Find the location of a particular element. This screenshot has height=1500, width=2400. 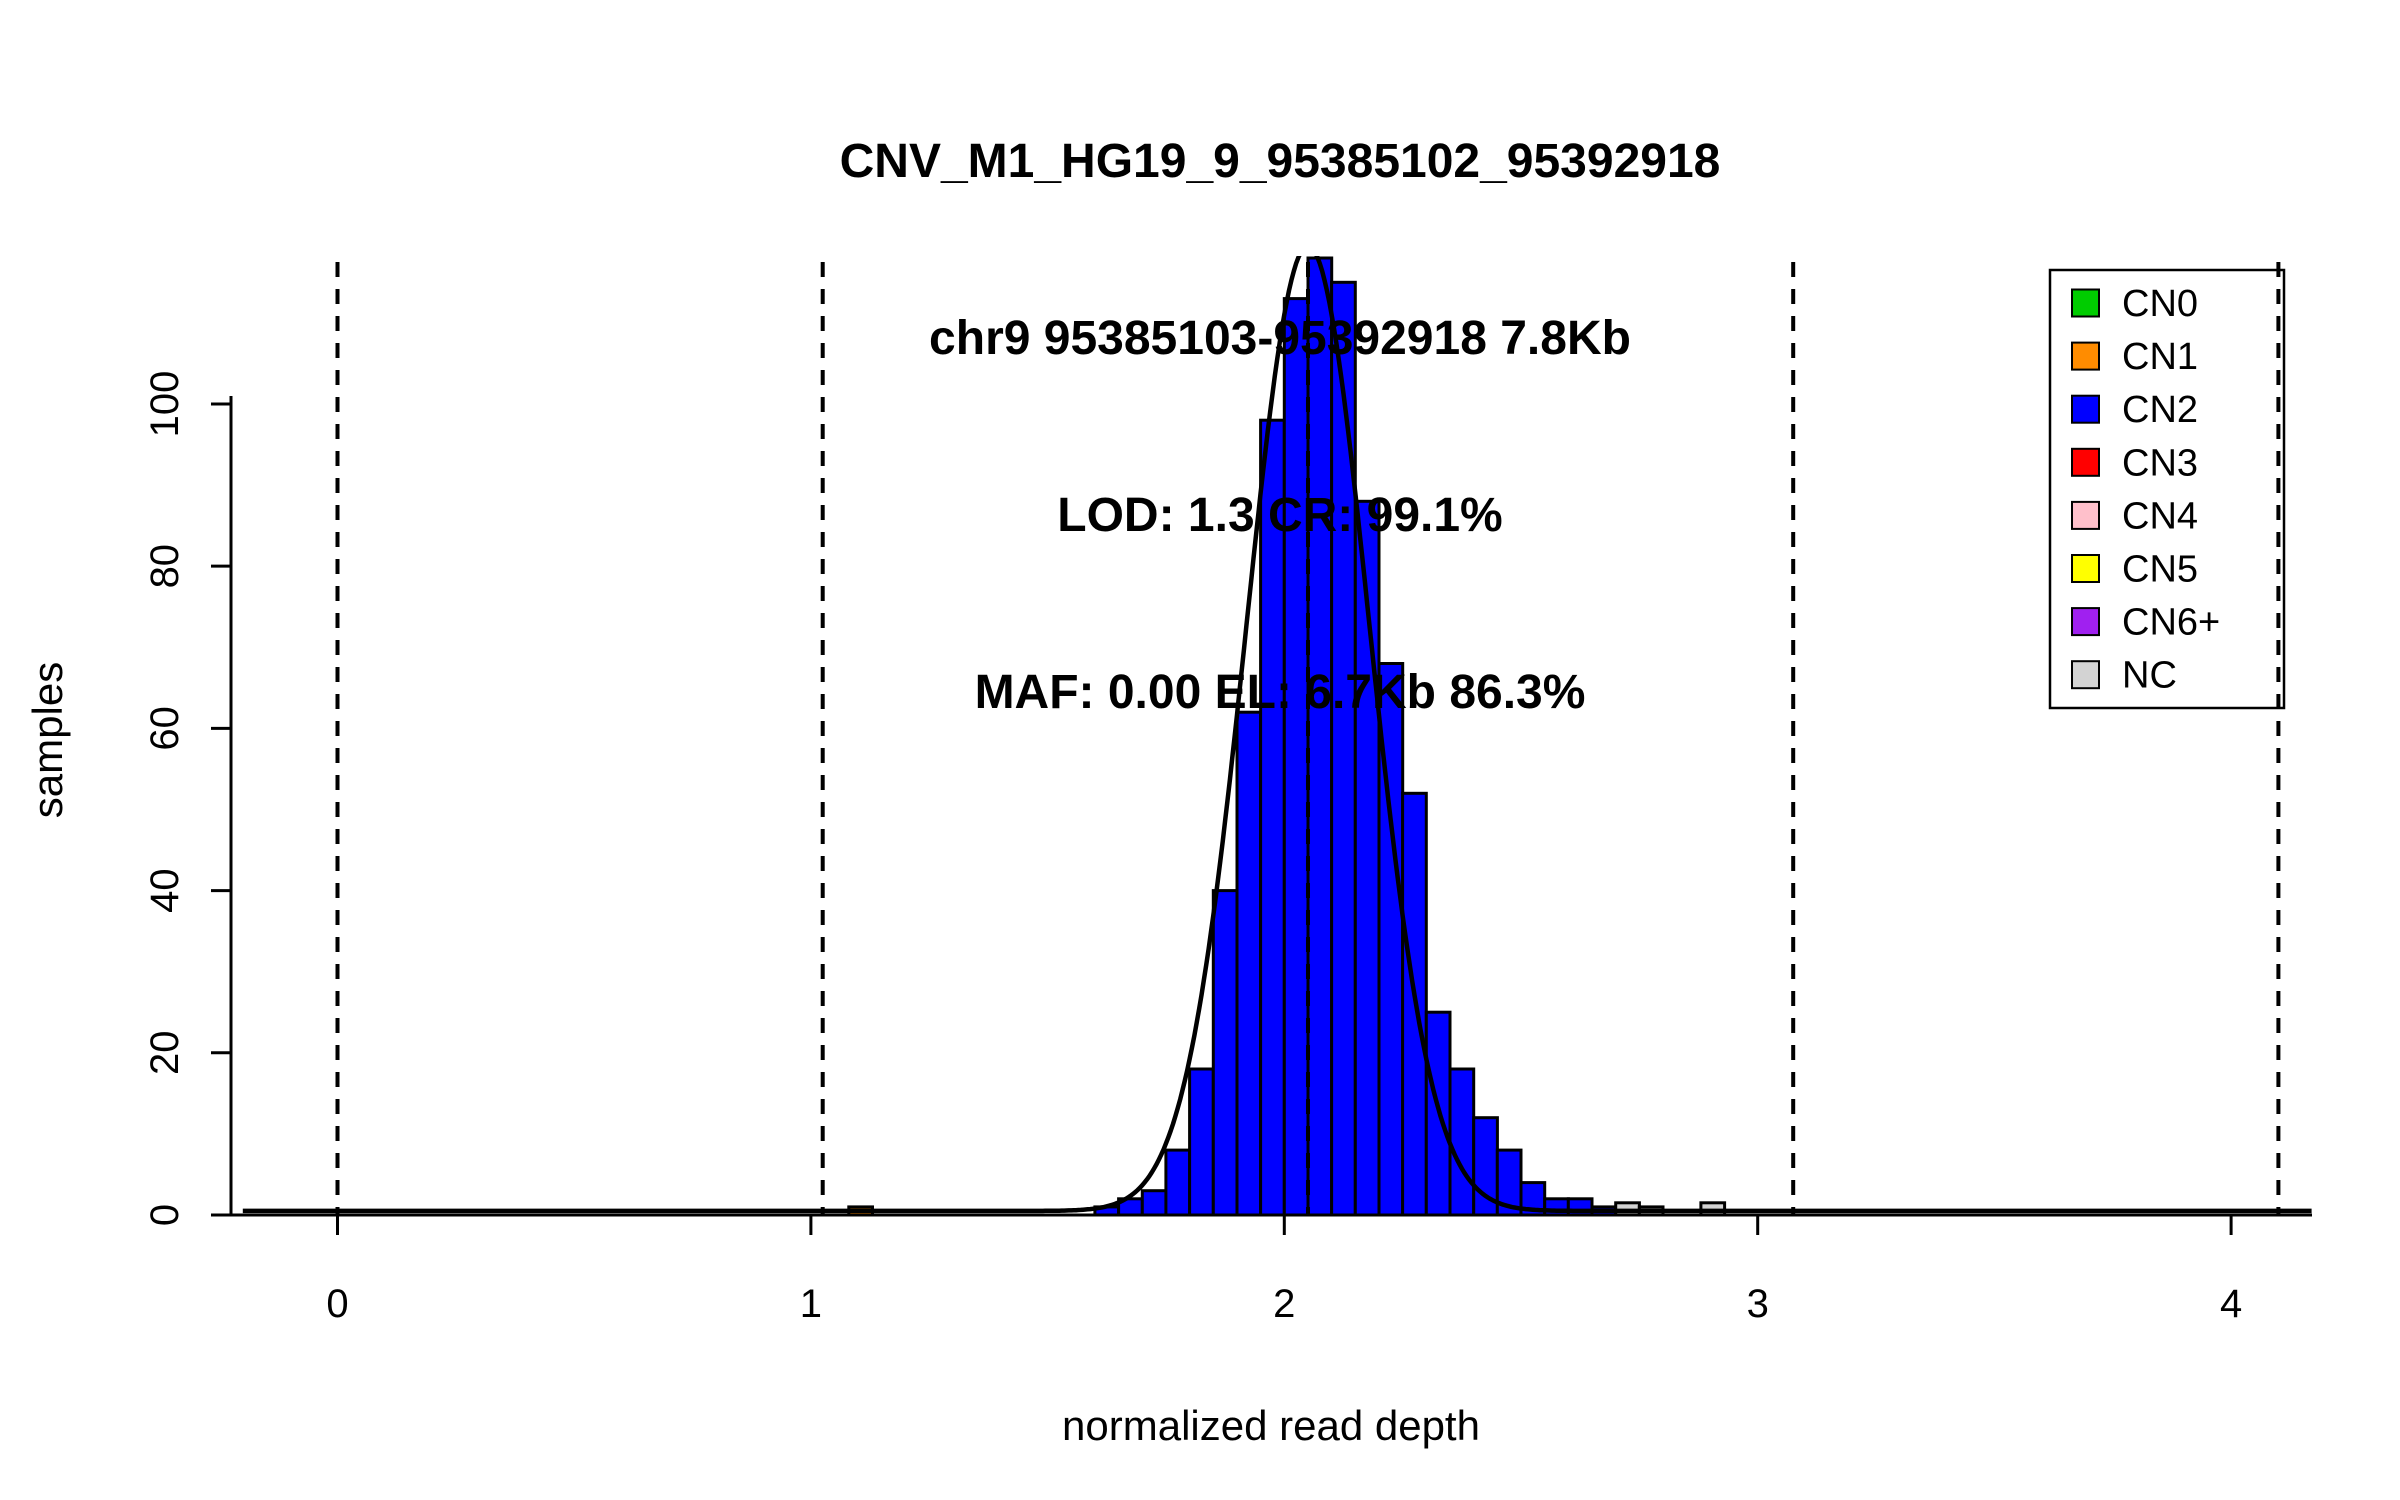

y-tick-label: 60 is located at coordinates (165, 728).